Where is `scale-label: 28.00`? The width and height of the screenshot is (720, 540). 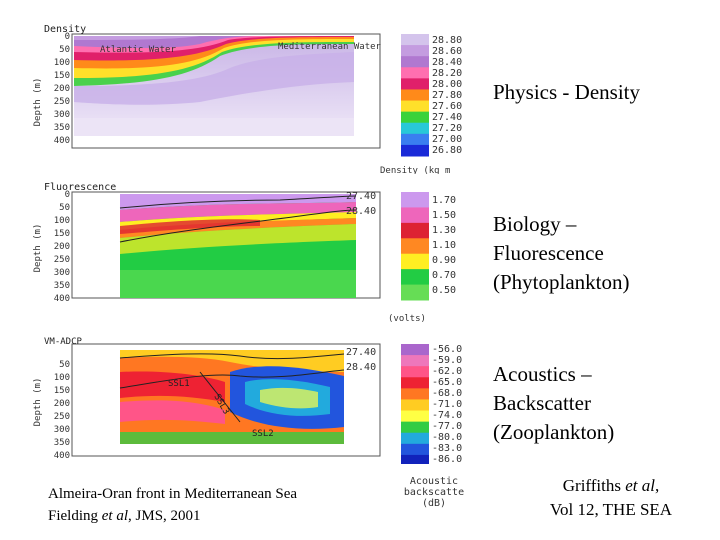
scale-label: 28.00 is located at coordinates (447, 84).